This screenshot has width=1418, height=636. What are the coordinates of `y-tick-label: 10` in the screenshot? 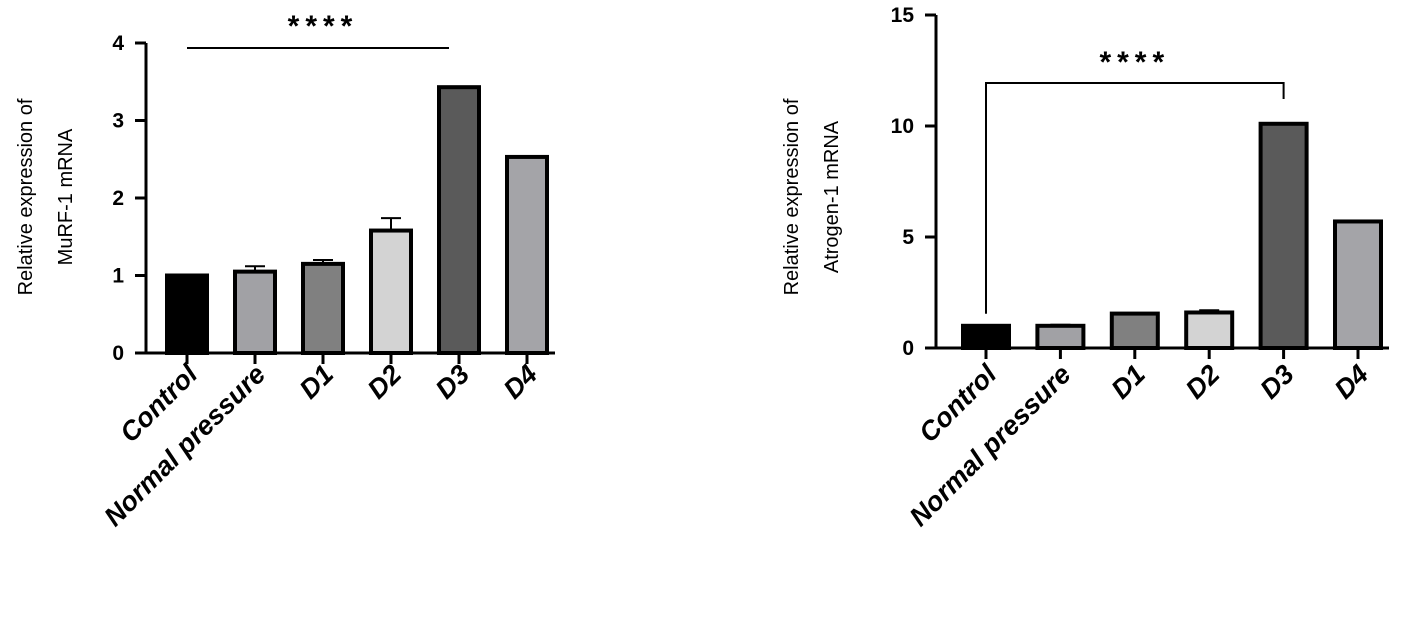 It's located at (902, 126).